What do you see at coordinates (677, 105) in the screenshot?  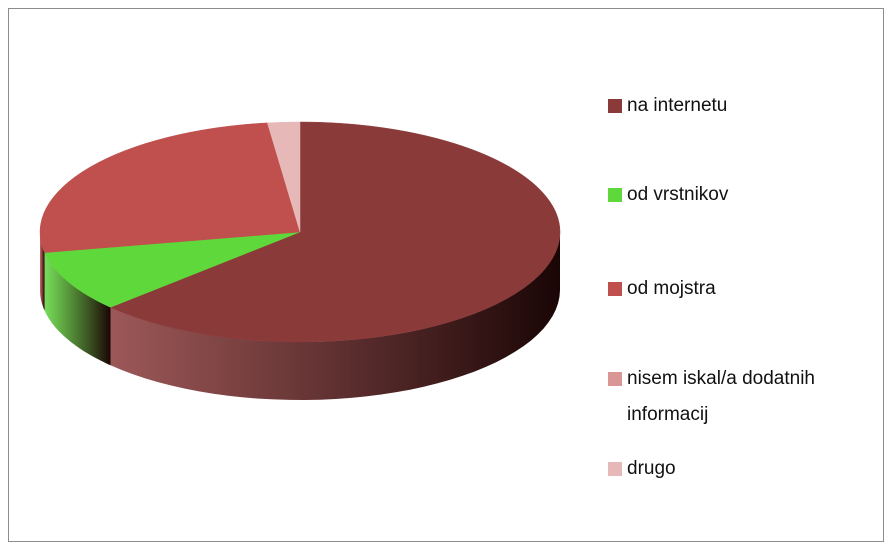 I see `legend-label: na internetu` at bounding box center [677, 105].